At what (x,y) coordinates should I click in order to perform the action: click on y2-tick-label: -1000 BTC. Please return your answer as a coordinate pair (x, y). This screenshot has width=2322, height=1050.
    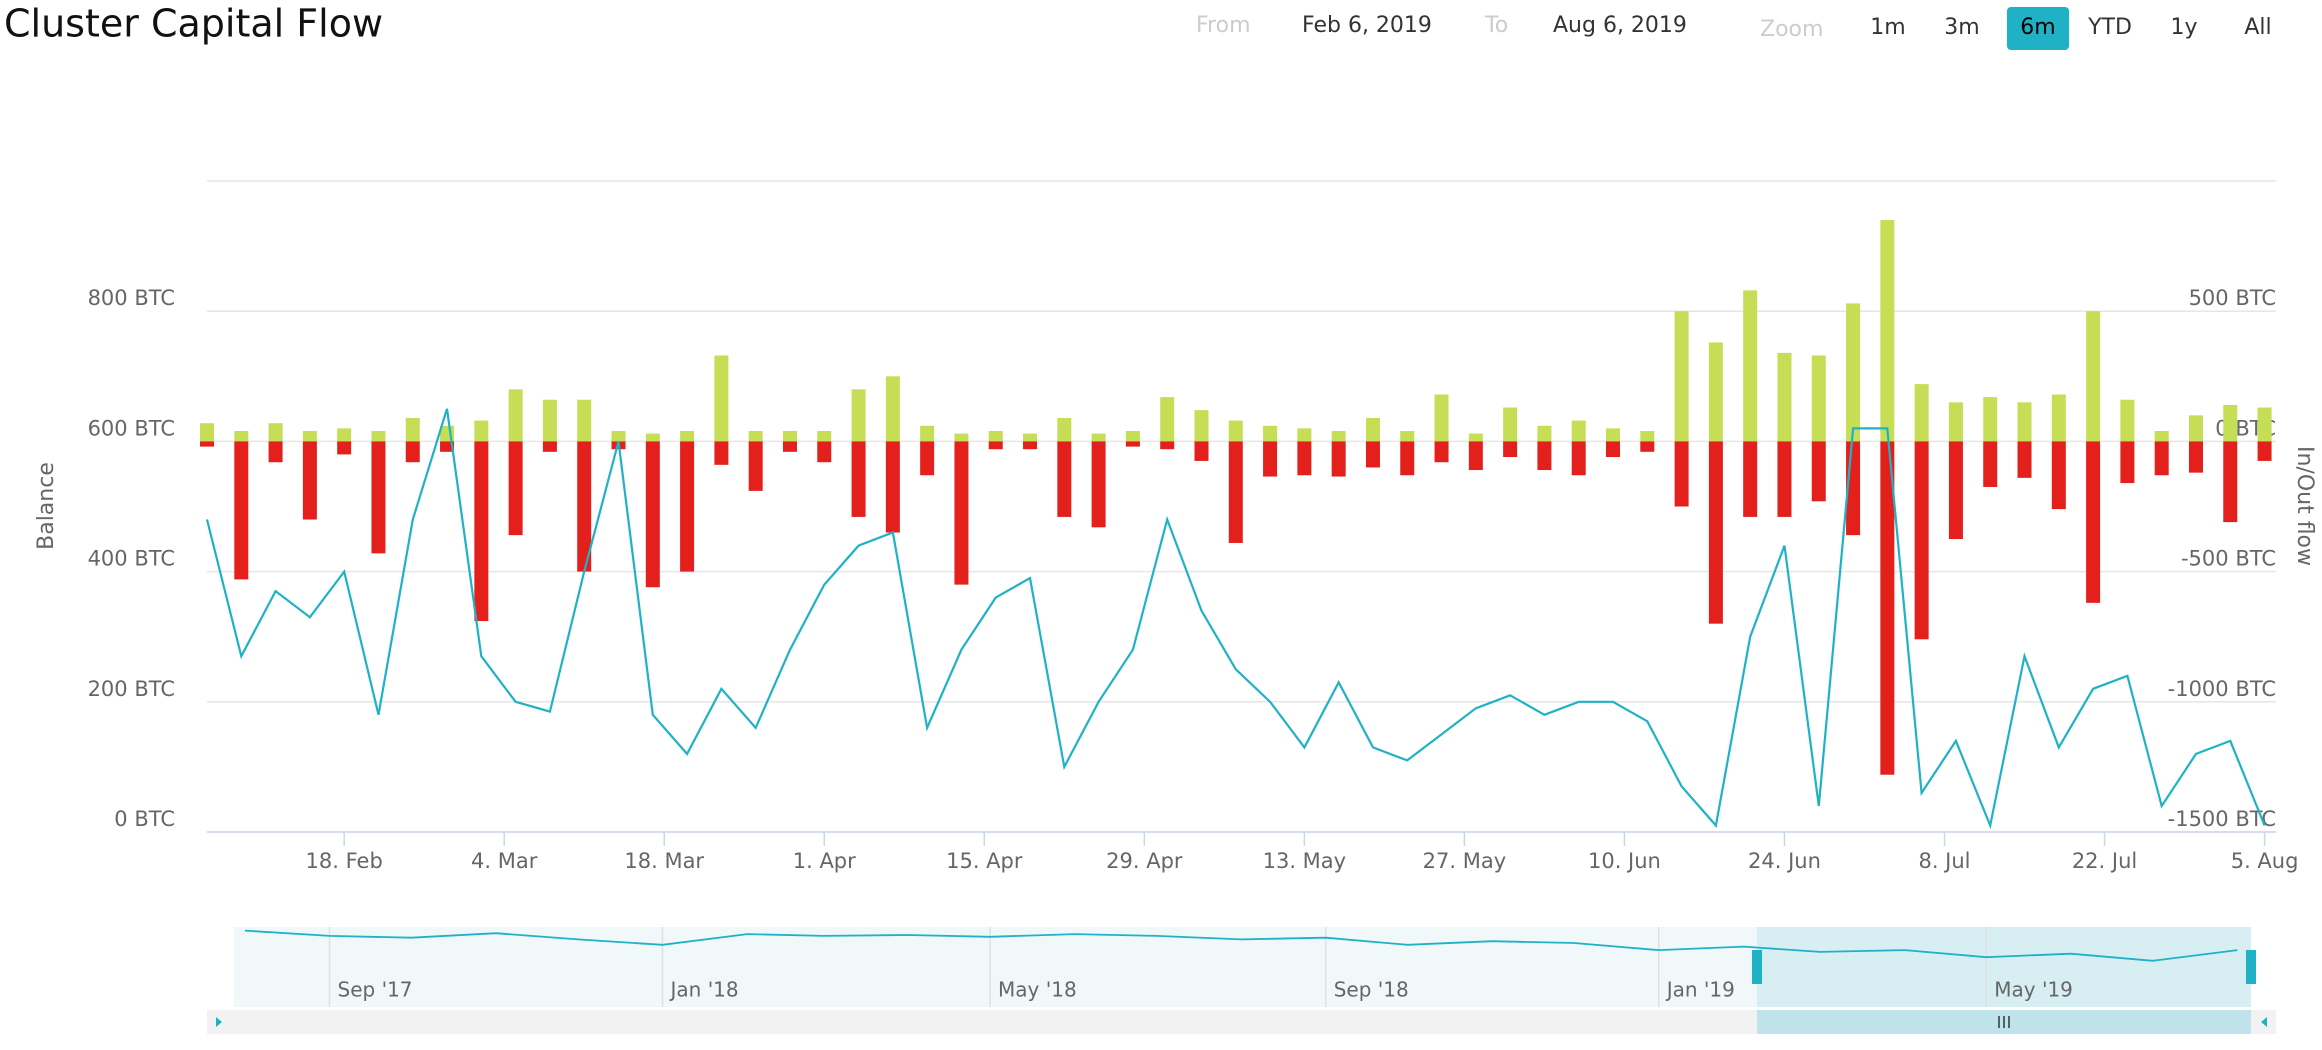
    Looking at the image, I should click on (2222, 689).